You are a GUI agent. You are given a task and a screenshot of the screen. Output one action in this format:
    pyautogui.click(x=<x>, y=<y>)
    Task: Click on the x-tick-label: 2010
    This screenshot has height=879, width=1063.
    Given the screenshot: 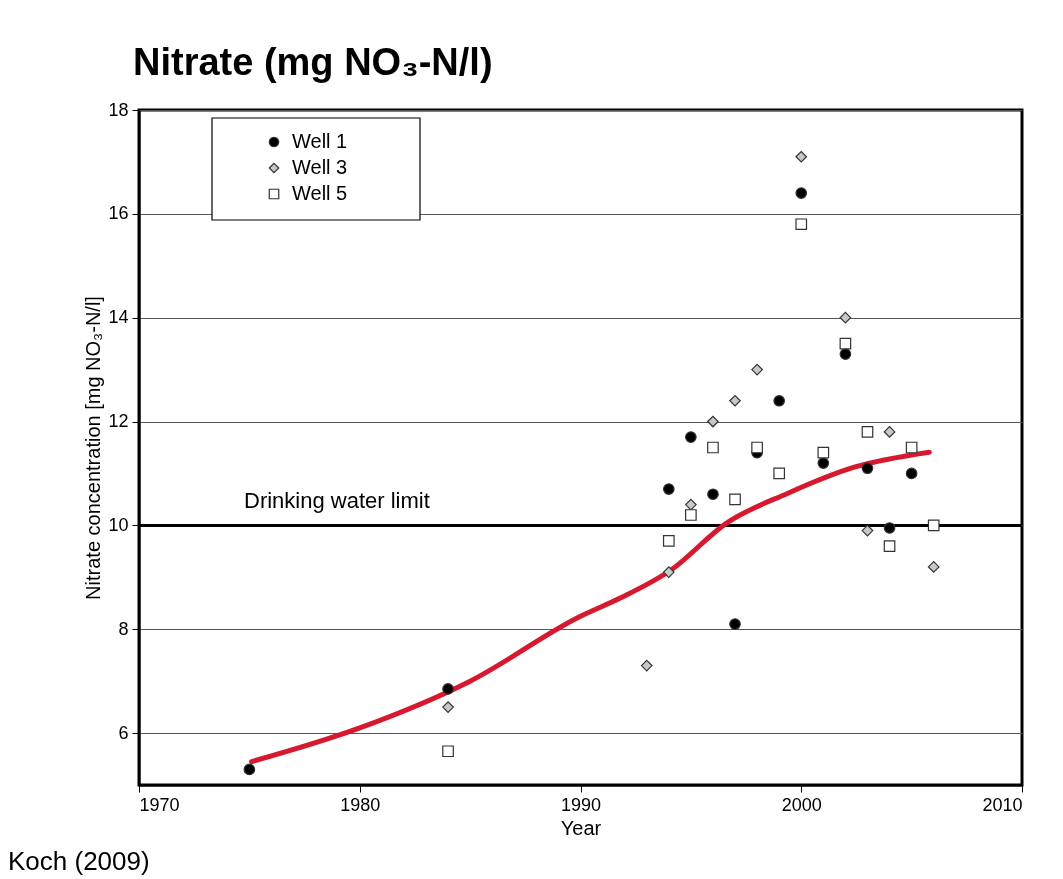 What is the action you would take?
    pyautogui.click(x=1002, y=804)
    